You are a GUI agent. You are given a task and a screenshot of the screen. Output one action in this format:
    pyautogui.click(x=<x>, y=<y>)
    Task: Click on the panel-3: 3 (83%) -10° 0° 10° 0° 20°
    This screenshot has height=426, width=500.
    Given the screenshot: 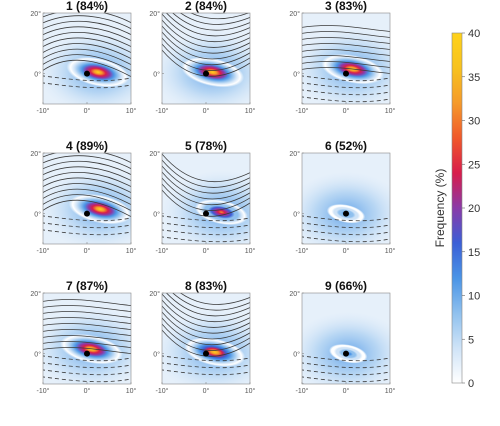 What is the action you would take?
    pyautogui.click(x=342, y=57)
    